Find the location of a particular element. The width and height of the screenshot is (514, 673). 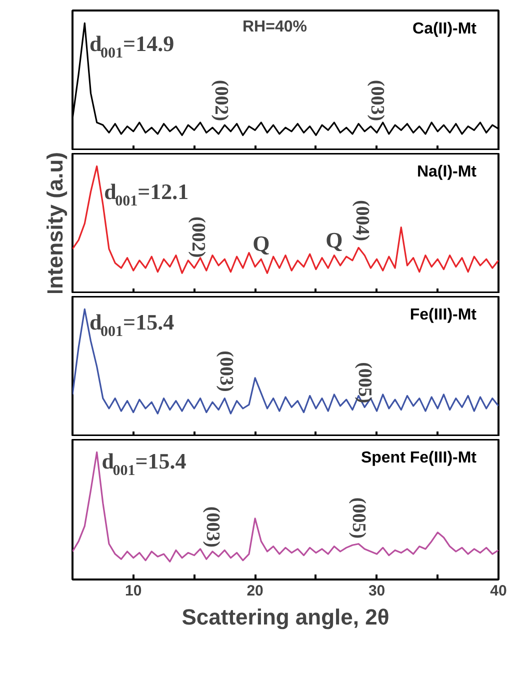

annotation: RH=40% is located at coordinates (274, 27).